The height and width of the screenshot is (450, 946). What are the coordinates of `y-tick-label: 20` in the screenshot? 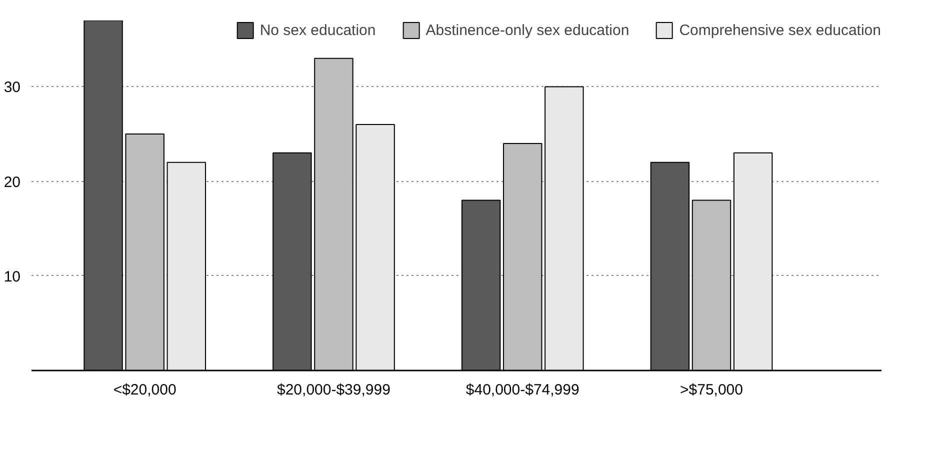 It's located at (12, 182).